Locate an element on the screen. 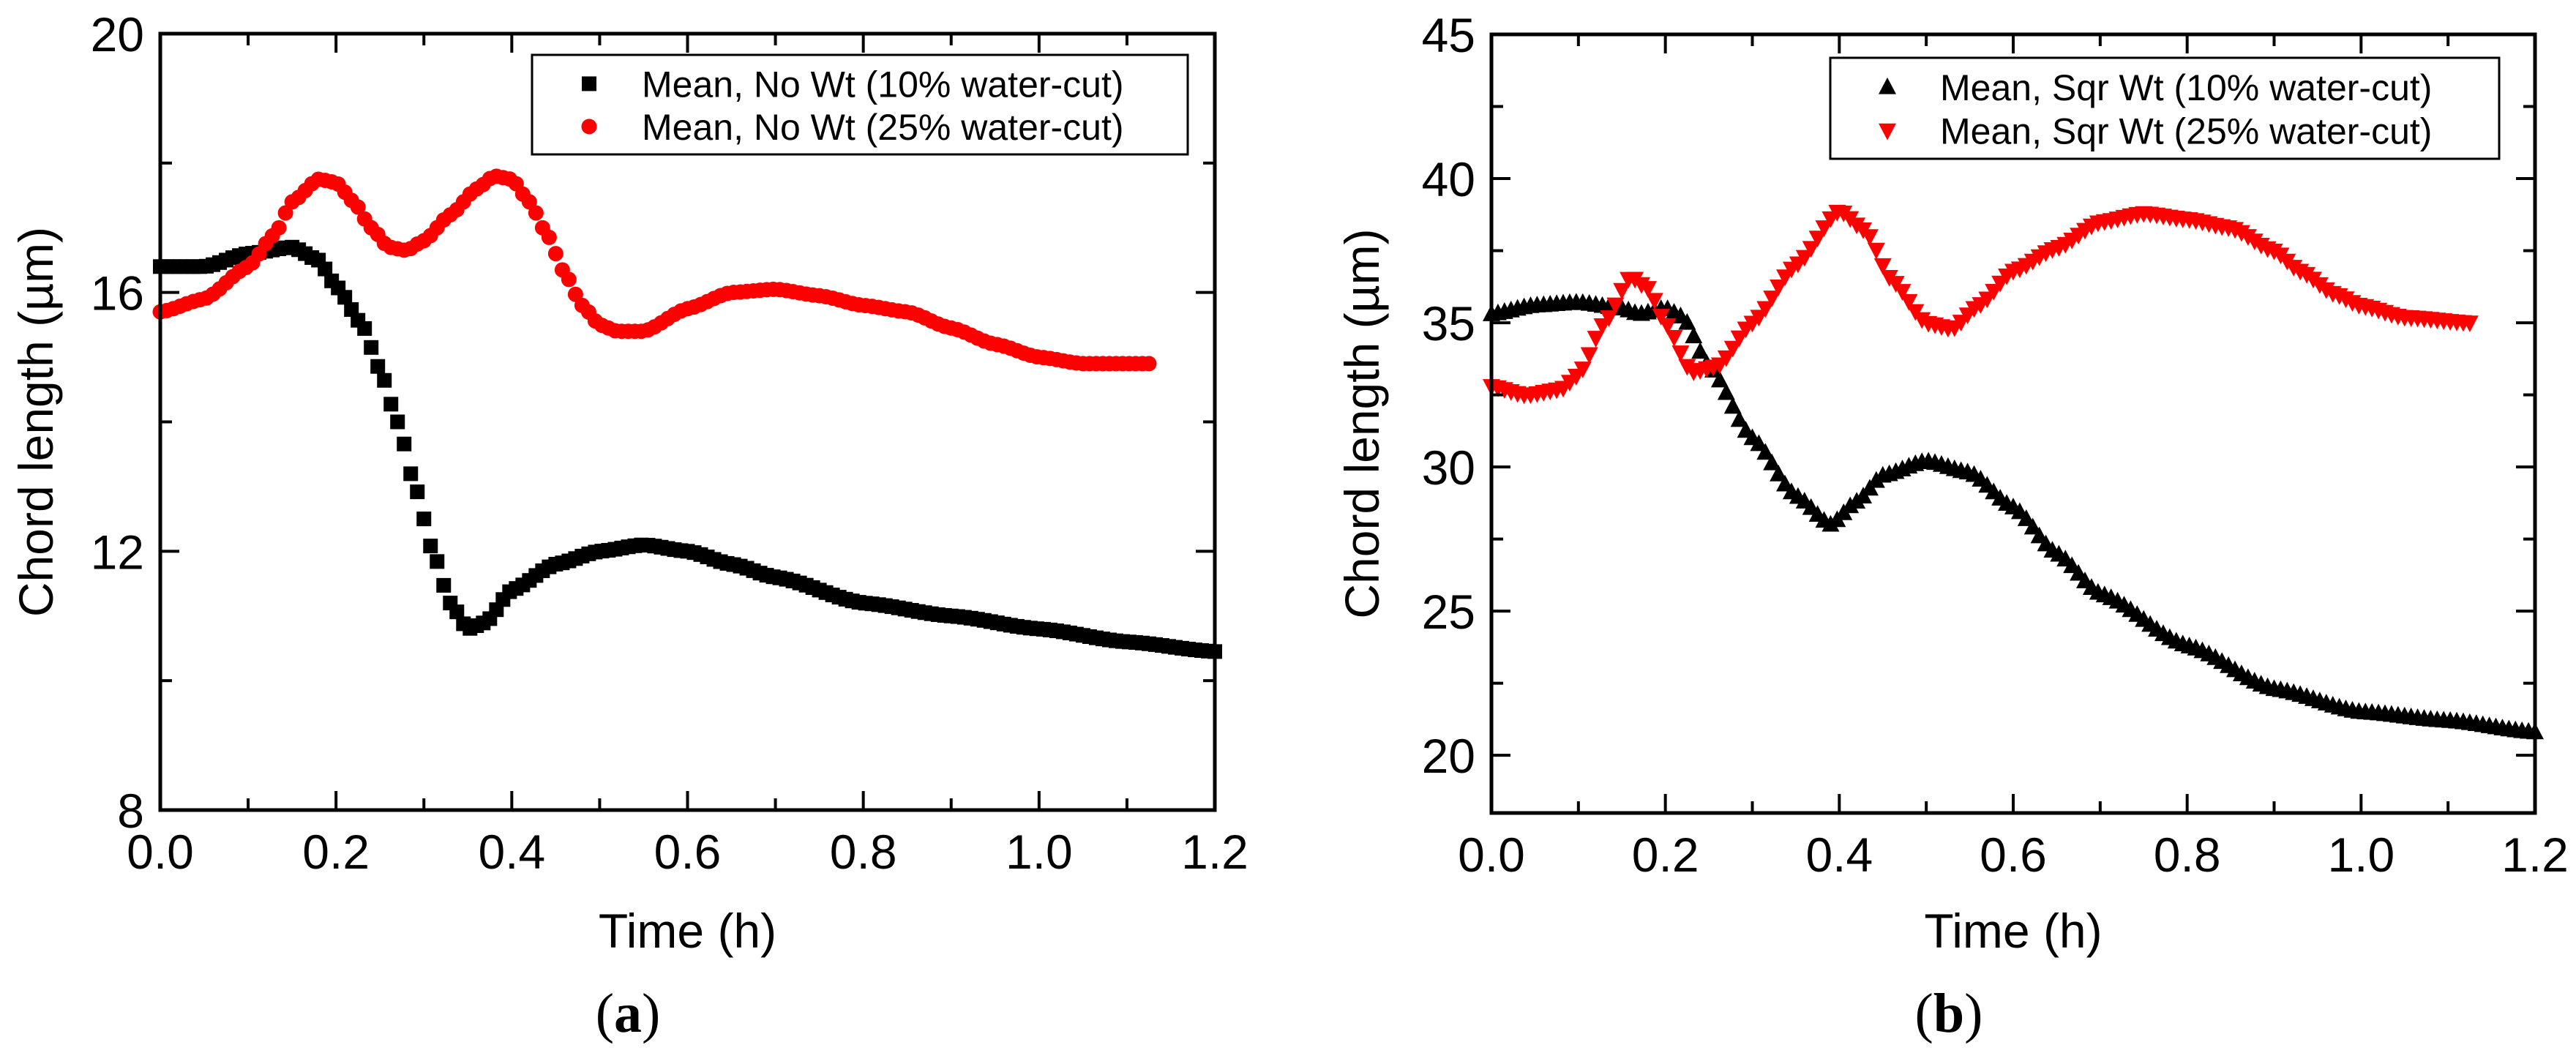 This screenshot has width=2576, height=1053. legend-label-series-2: Mean, No Wt (25% water-cut) is located at coordinates (883, 127).